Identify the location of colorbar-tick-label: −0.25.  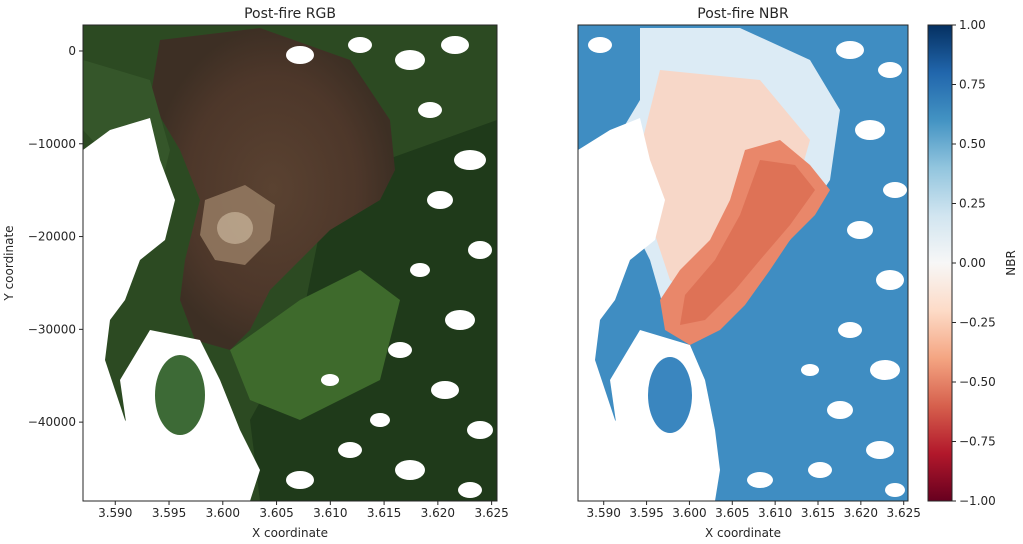
(977, 323).